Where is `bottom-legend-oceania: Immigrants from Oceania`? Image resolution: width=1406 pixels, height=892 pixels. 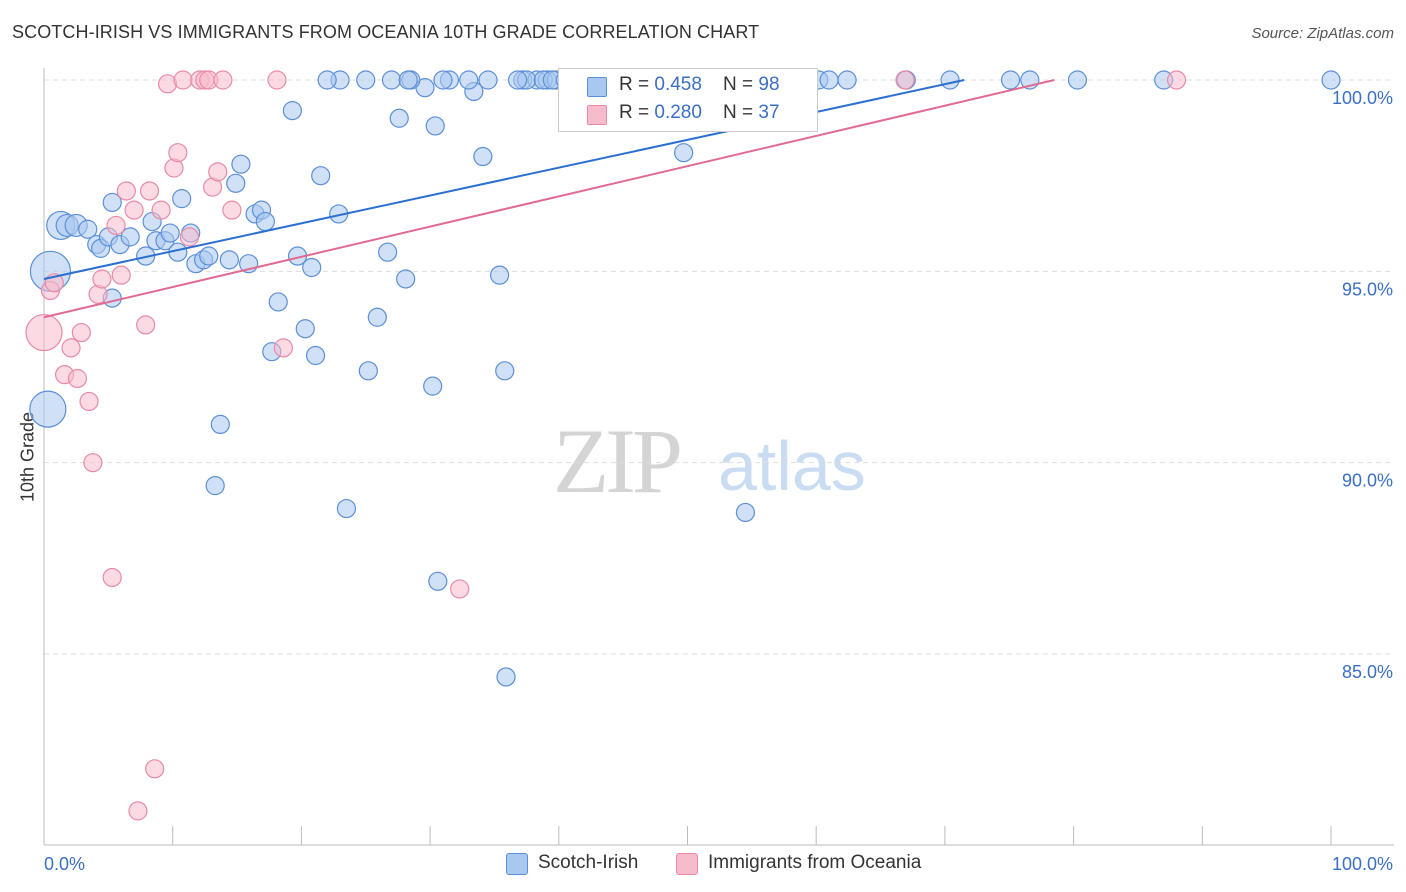 bottom-legend-oceania: Immigrants from Oceania is located at coordinates (815, 862).